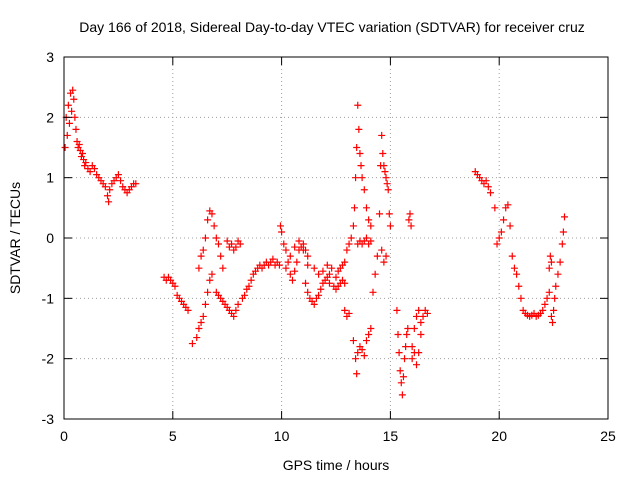  What do you see at coordinates (48, 298) in the screenshot?
I see `y-tick-label: -1` at bounding box center [48, 298].